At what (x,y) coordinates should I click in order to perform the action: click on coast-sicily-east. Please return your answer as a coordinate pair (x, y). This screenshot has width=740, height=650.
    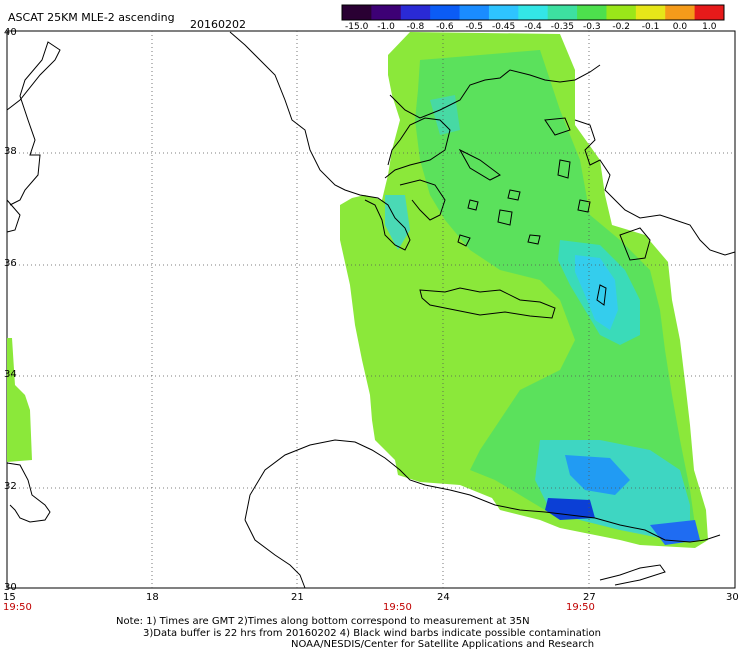
    Looking at the image, I should click on (13, 216).